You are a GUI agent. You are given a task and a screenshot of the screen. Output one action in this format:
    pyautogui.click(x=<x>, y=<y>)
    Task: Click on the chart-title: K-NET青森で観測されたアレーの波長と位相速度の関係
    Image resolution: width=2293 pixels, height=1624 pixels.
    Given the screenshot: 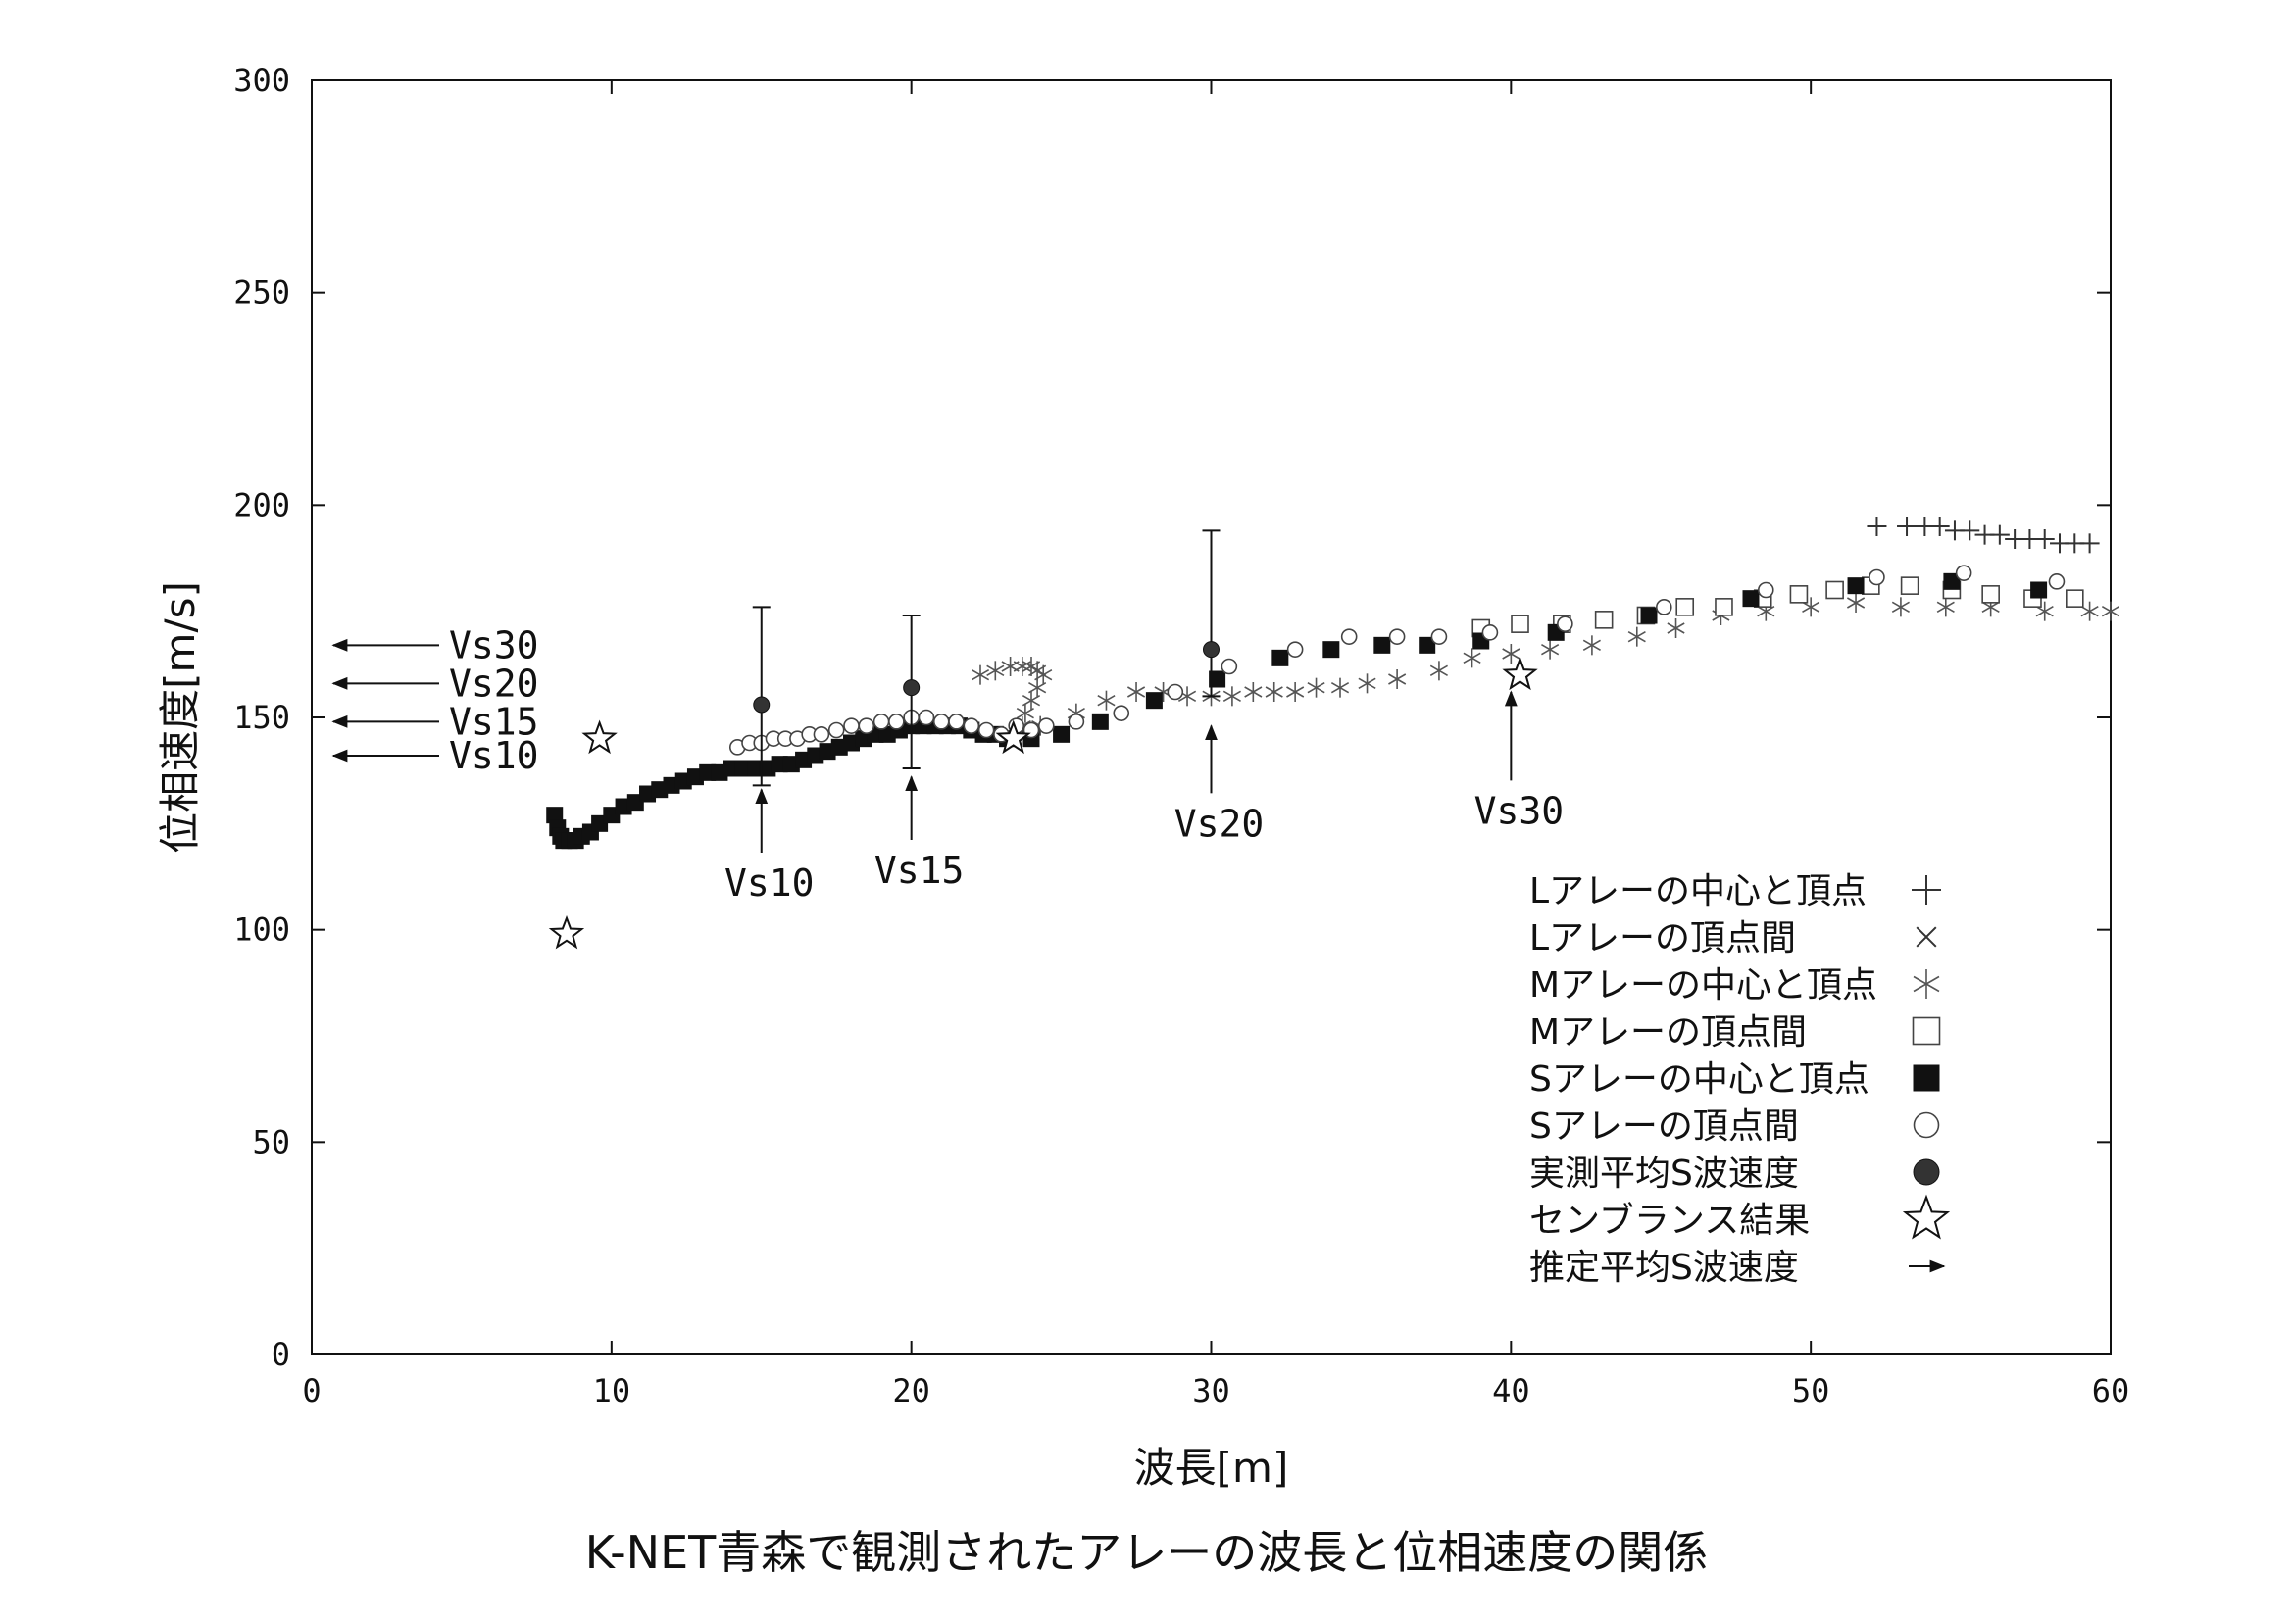 What is the action you would take?
    pyautogui.click(x=1146, y=1552)
    